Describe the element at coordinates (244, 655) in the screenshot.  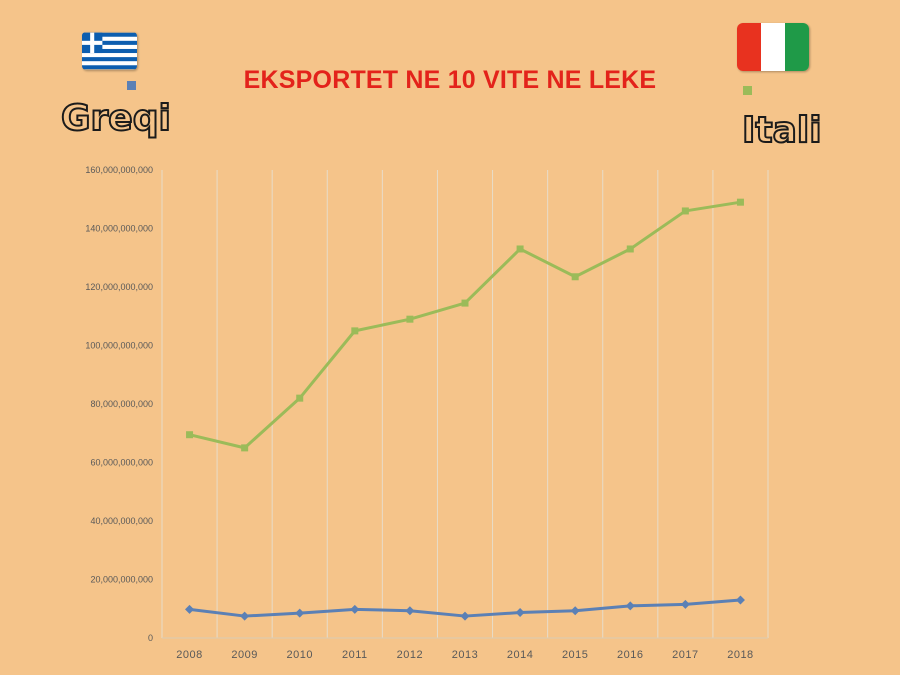
I see `x-tick-label: 2009` at that location.